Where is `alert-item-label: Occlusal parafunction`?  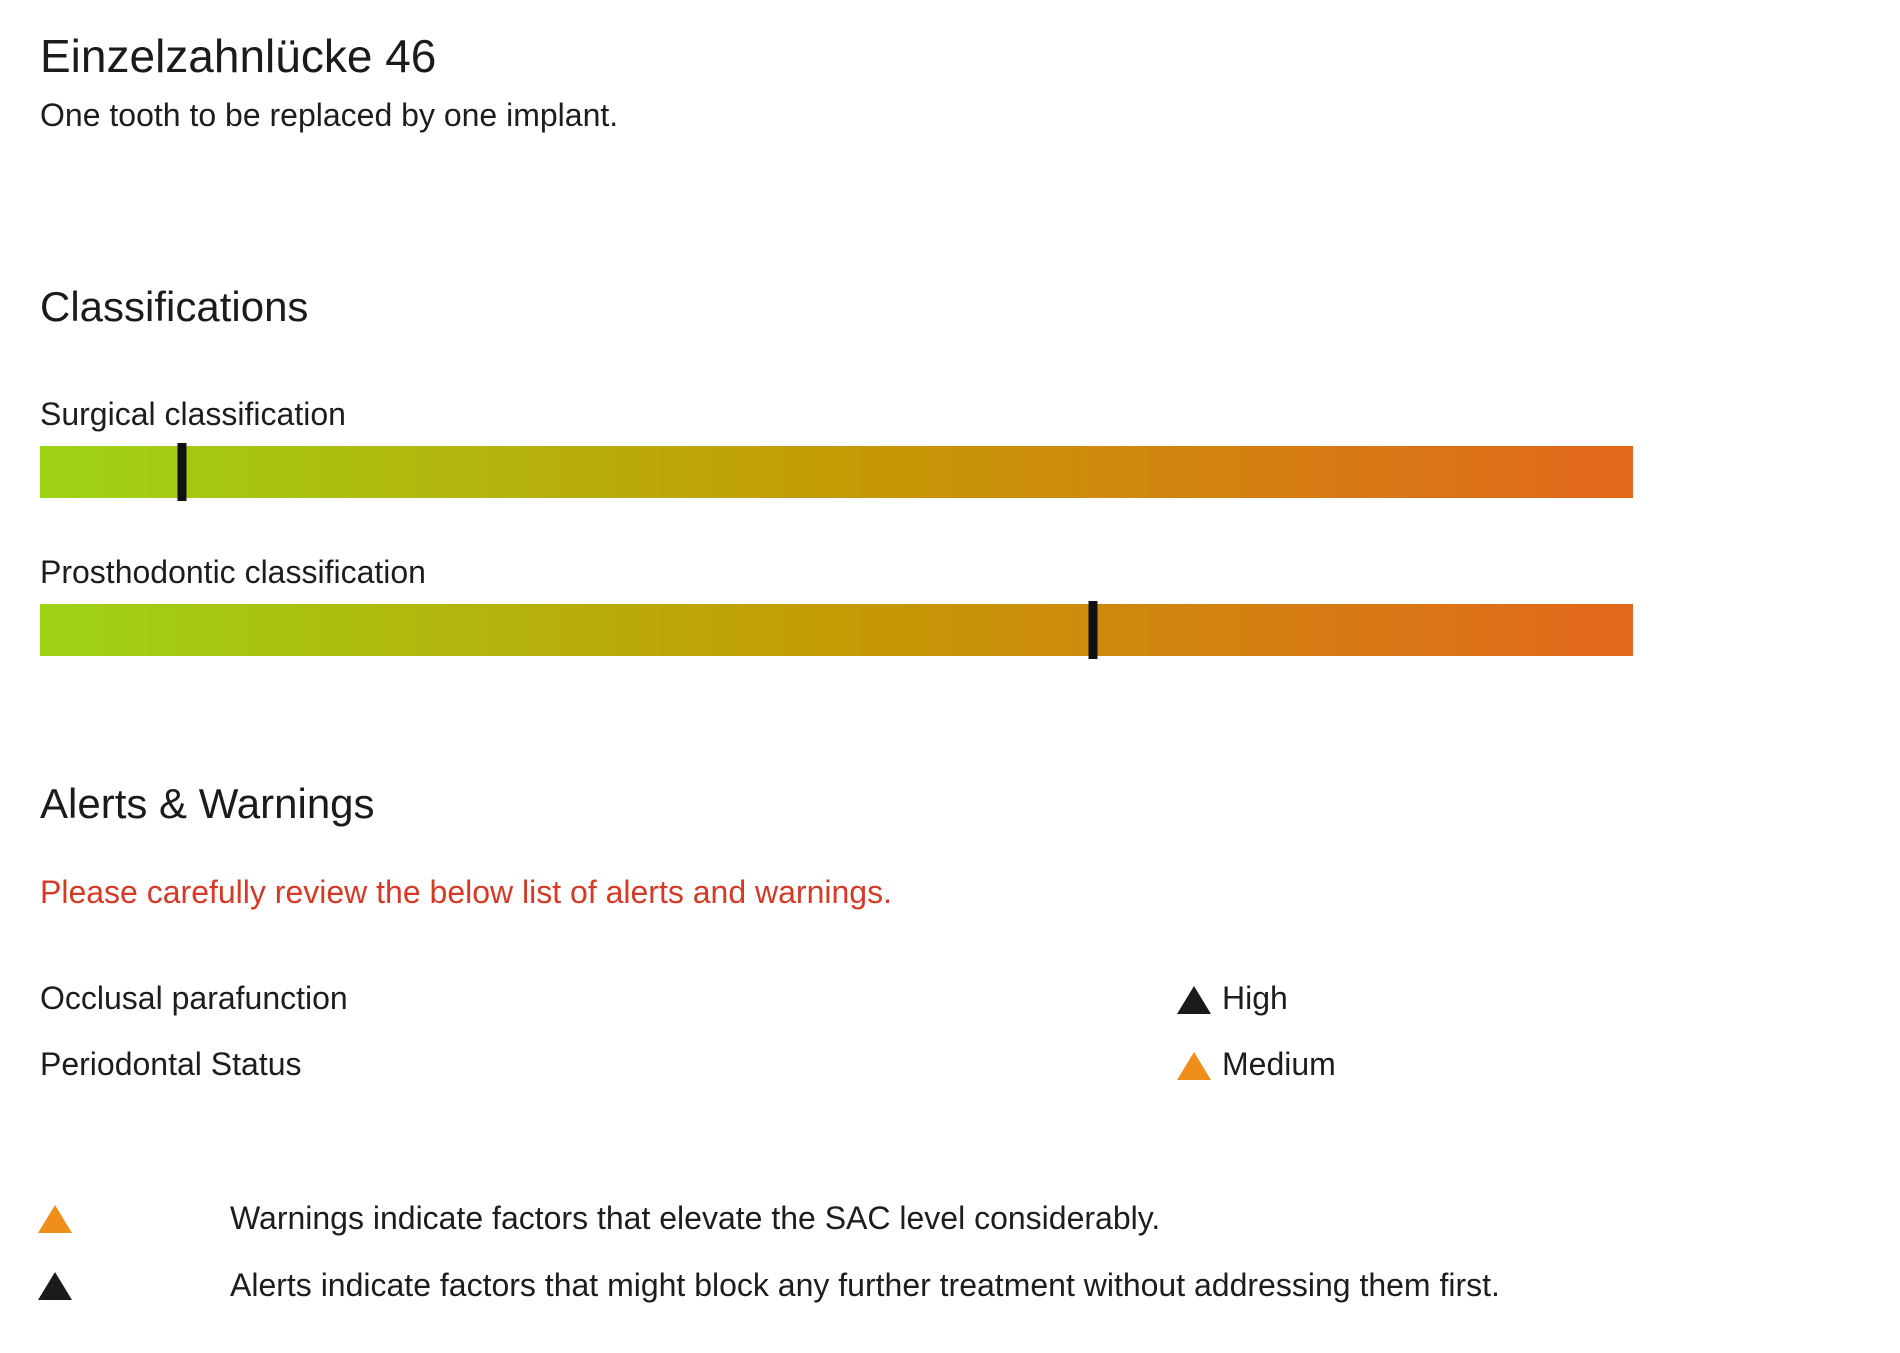 alert-item-label: Occlusal parafunction is located at coordinates (194, 998).